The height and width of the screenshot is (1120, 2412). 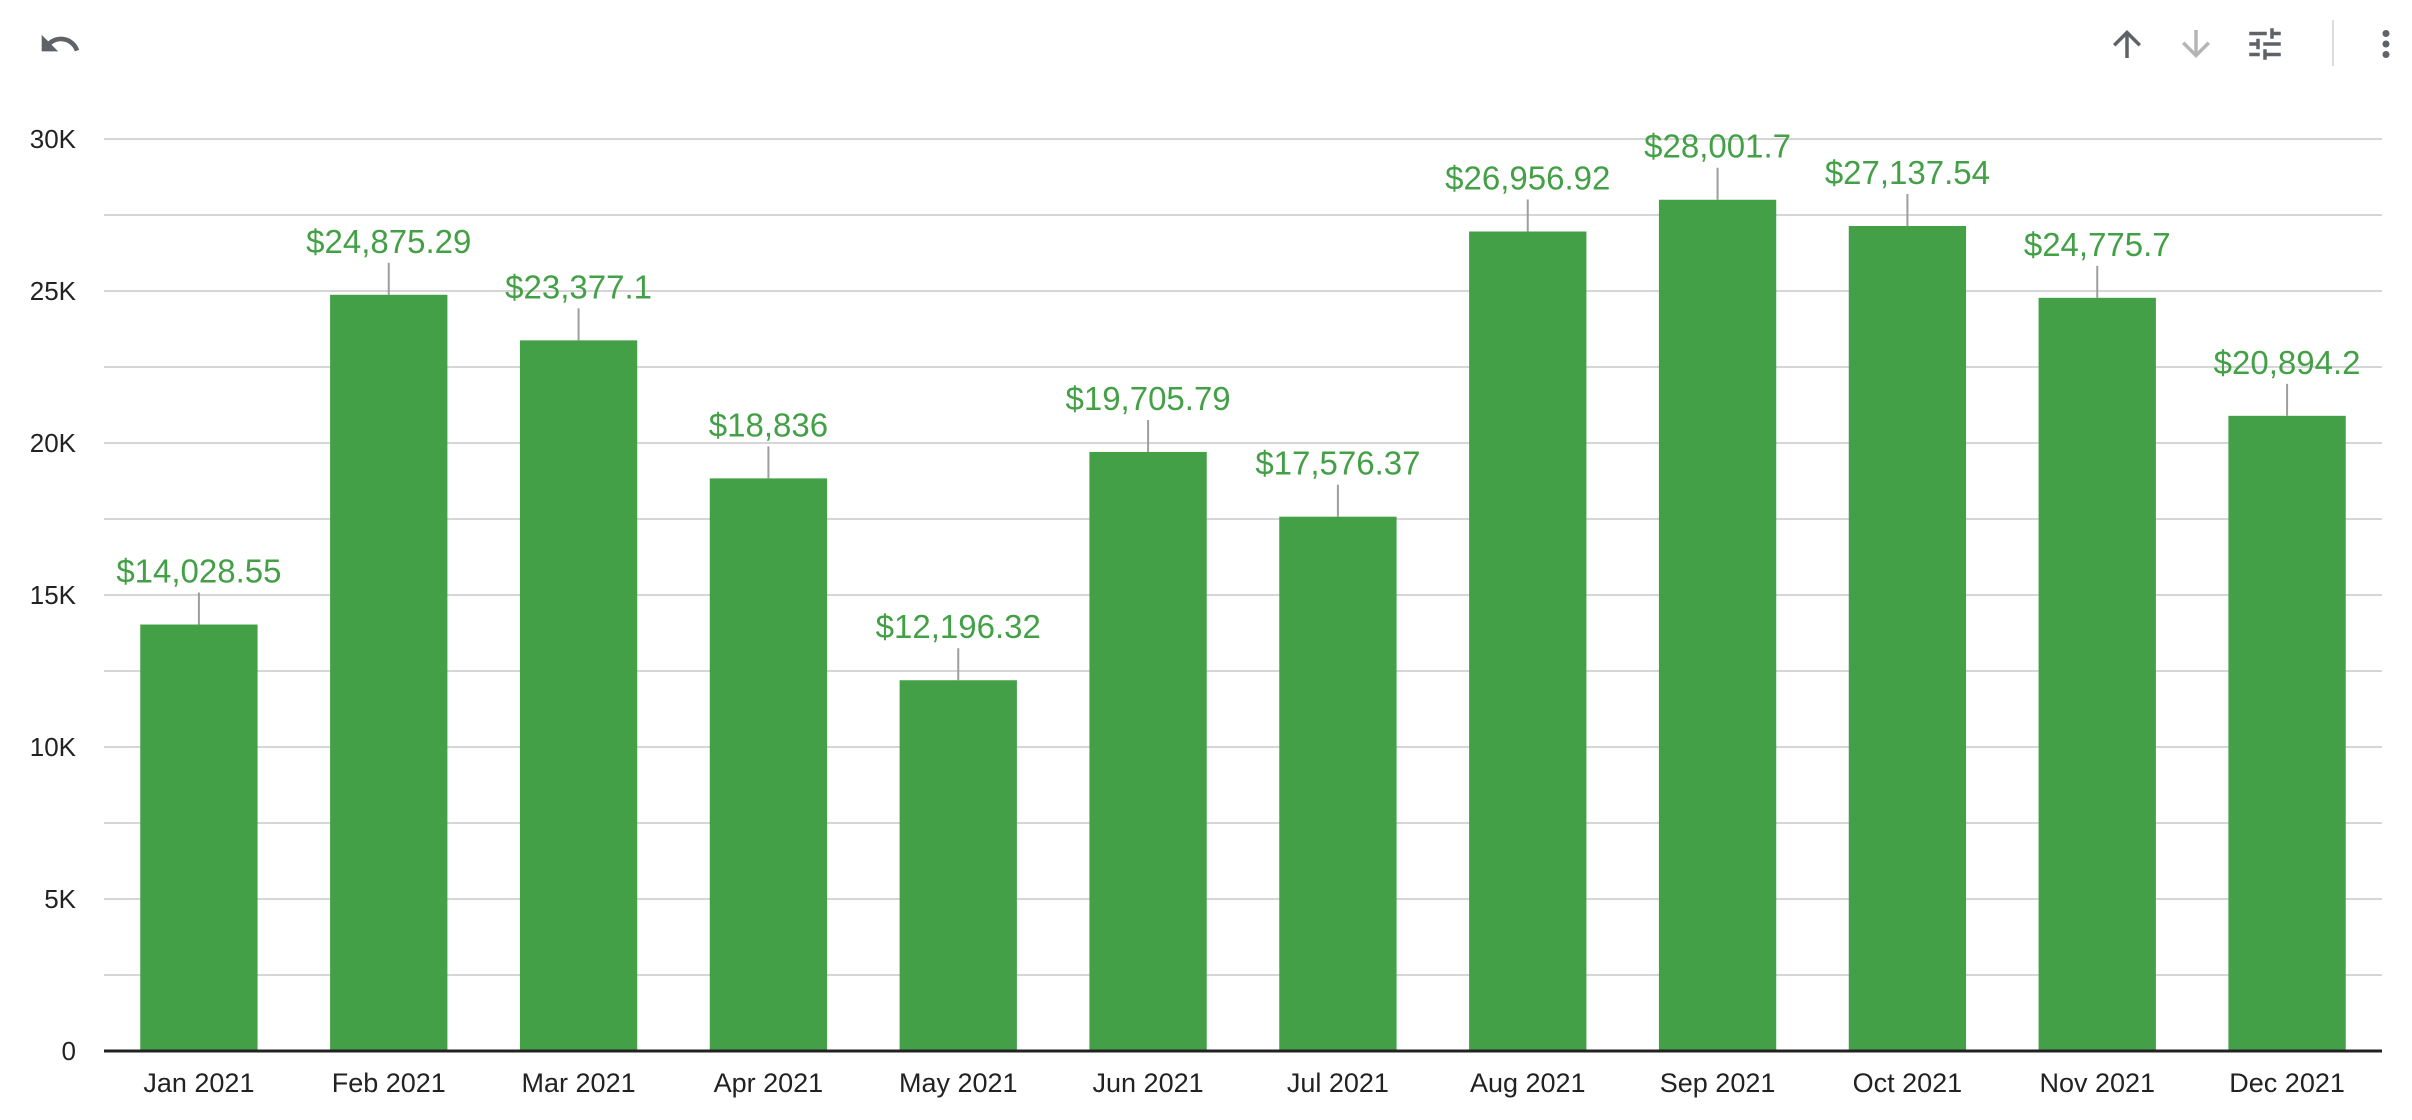 I want to click on x-tick-label: Oct 2021, so click(x=1908, y=1083).